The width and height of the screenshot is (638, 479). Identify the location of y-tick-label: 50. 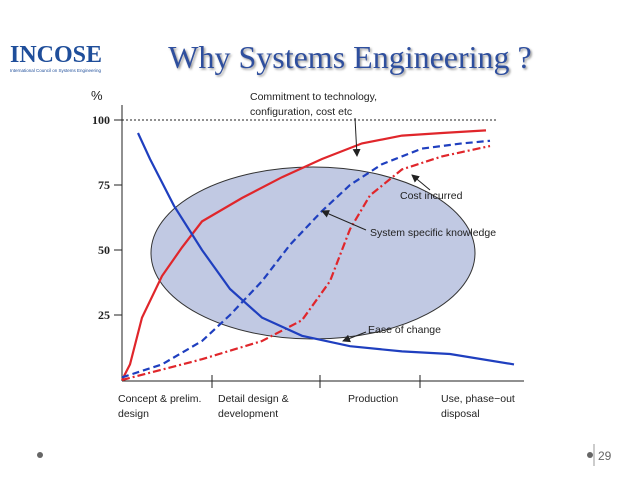
(104, 250).